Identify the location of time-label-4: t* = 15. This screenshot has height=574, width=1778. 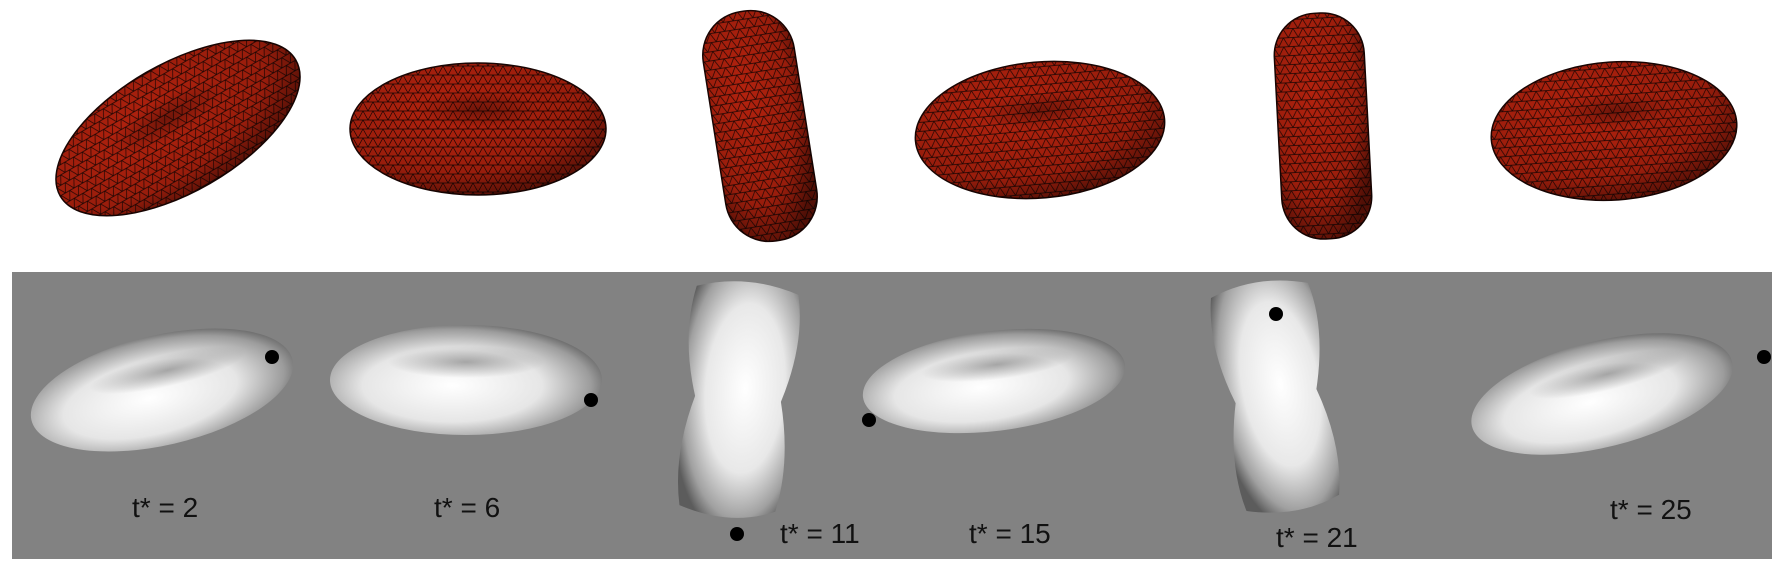
(1010, 533).